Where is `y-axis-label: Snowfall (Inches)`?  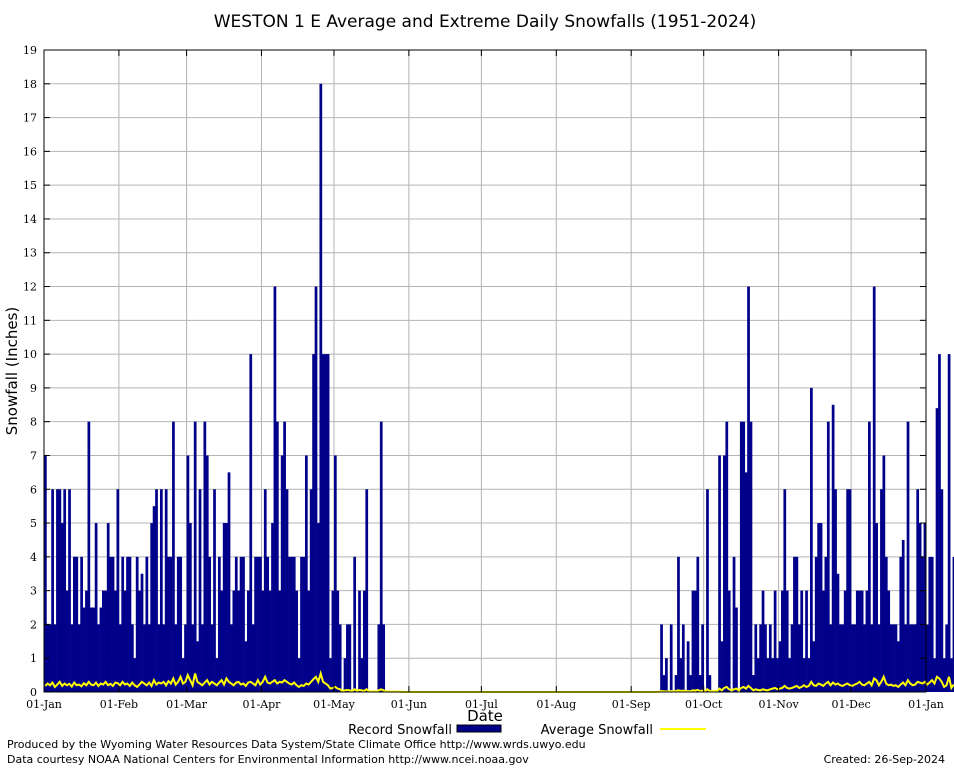
y-axis-label: Snowfall (Inches) is located at coordinates (12, 371).